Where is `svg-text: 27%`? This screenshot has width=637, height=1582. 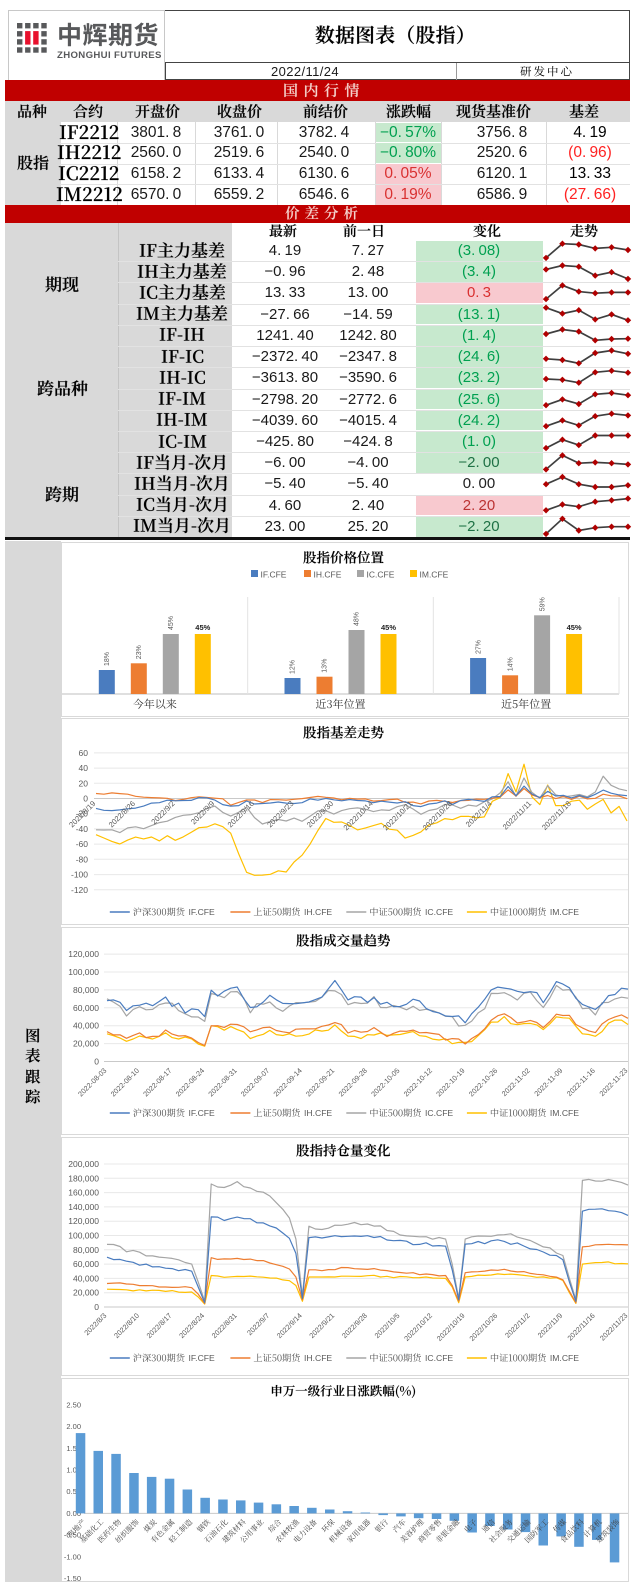
svg-text: 27% is located at coordinates (478, 647).